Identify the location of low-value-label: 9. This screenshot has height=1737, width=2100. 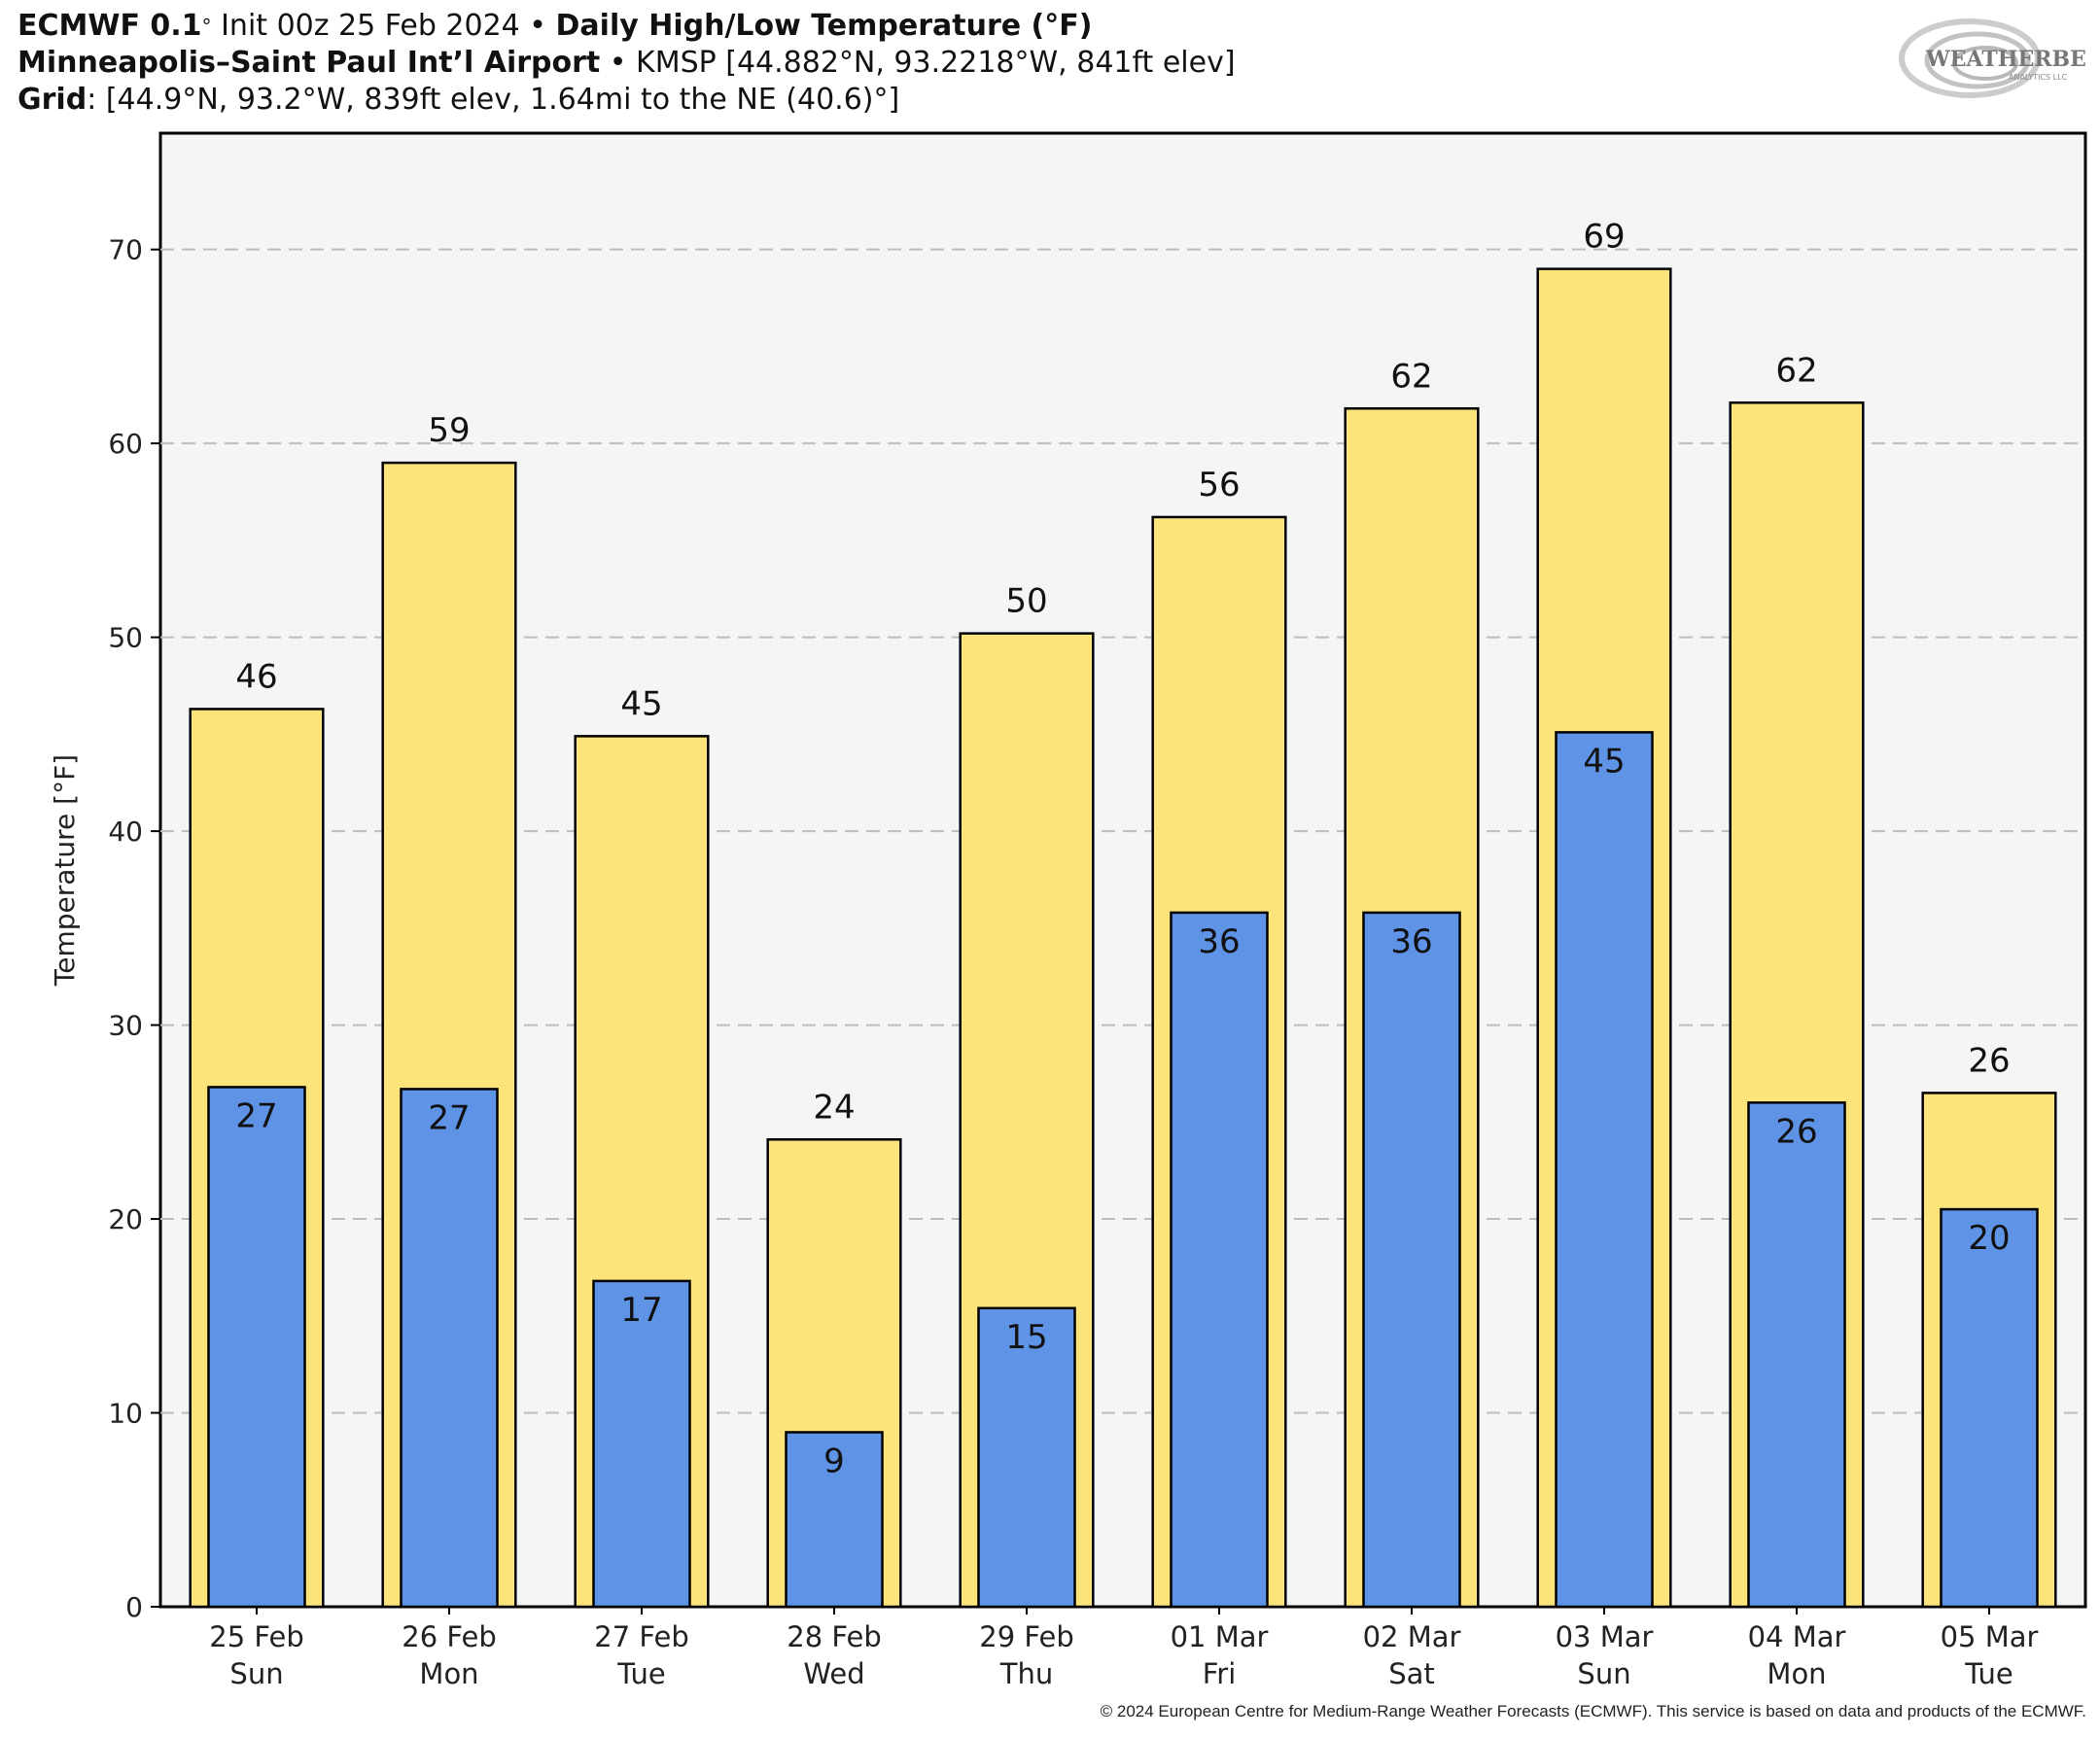
(834, 1461).